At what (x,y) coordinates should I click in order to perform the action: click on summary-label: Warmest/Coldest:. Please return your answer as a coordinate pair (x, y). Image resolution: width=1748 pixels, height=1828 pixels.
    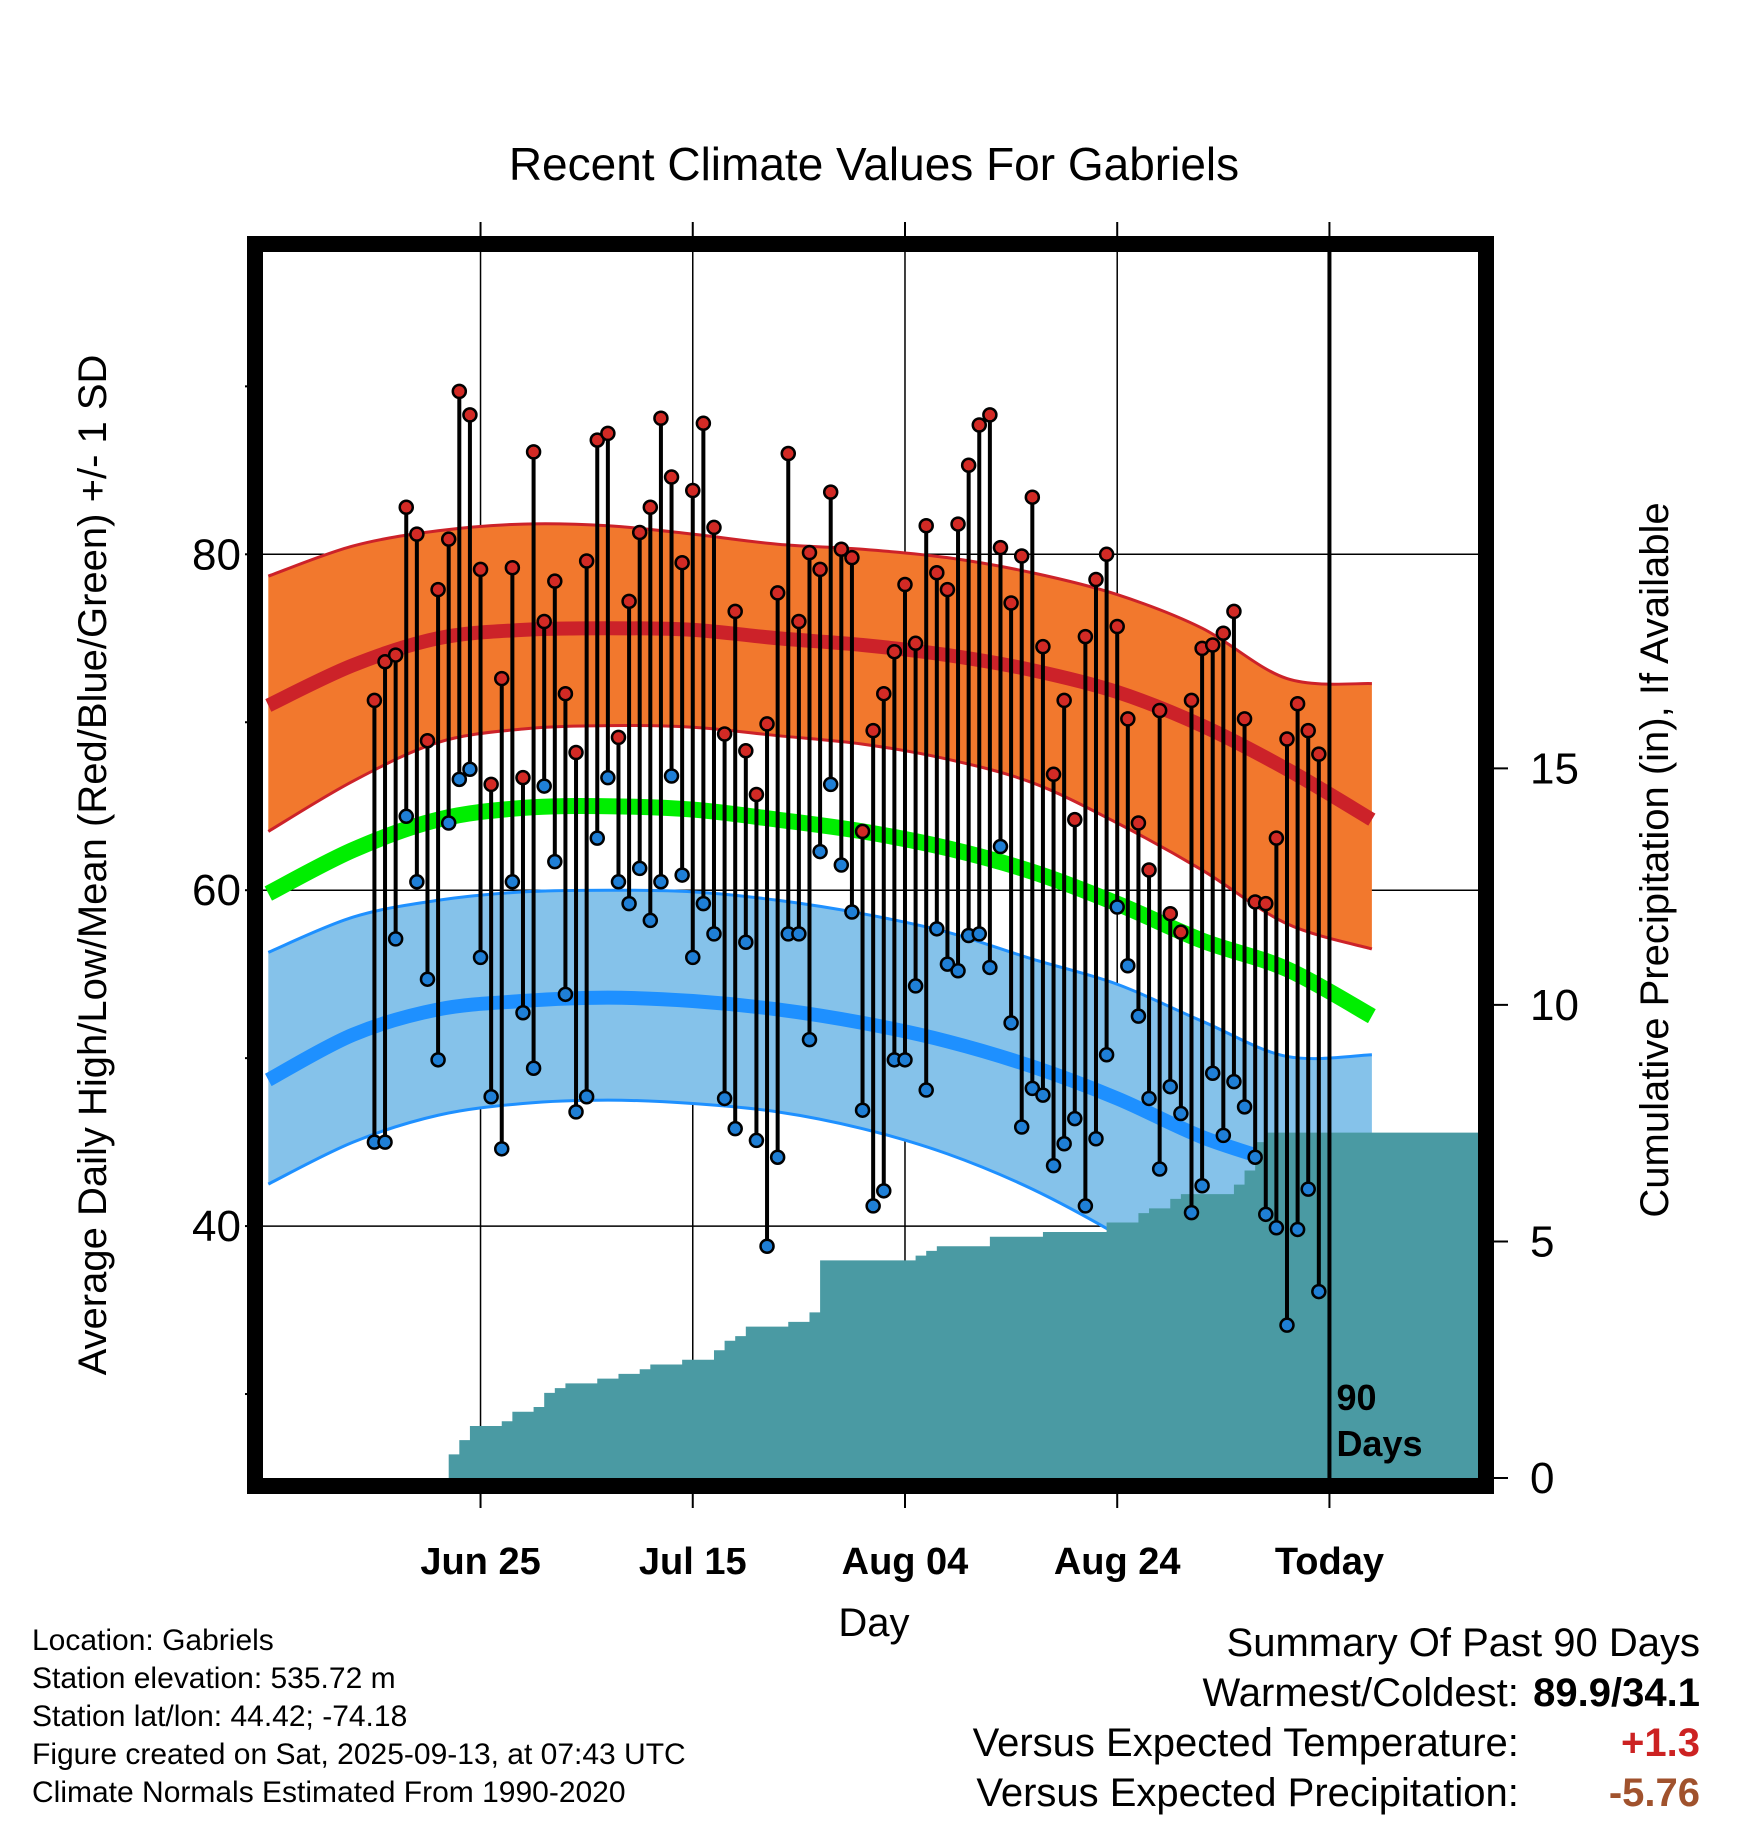
    Looking at the image, I should click on (1360, 1693).